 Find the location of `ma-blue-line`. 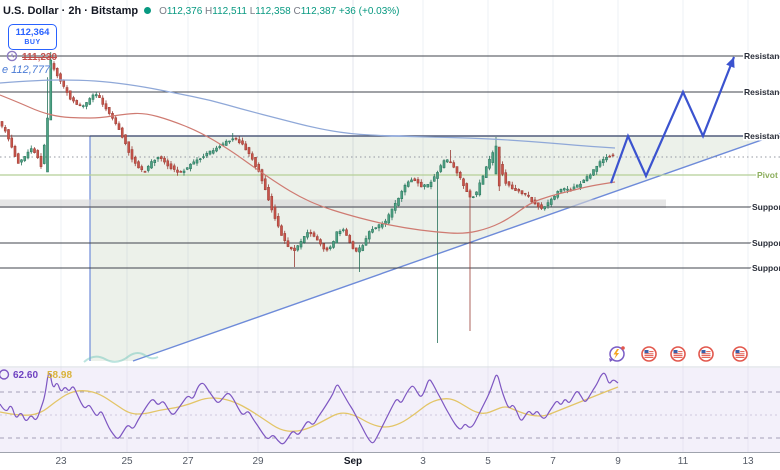

ma-blue-line is located at coordinates (308, 114).